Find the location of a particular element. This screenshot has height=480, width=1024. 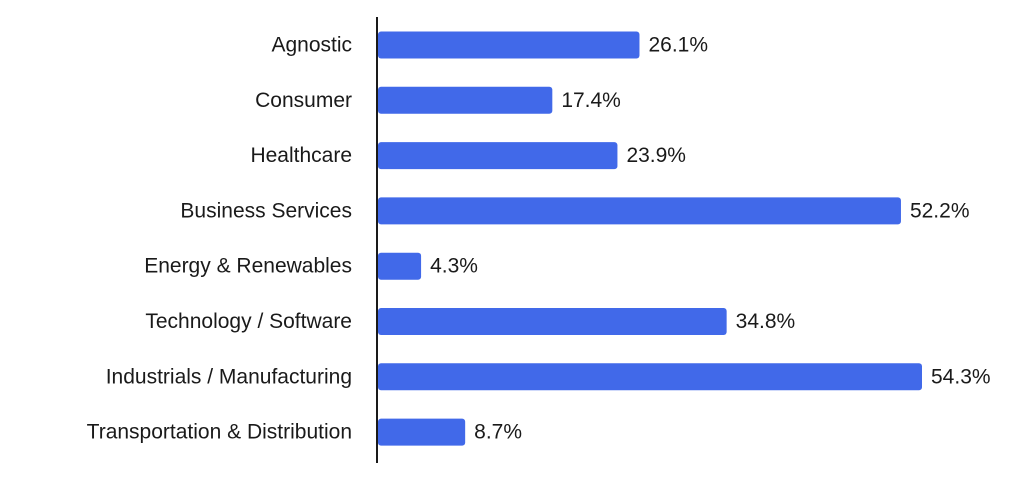

category-label: Healthcare is located at coordinates (301, 155).